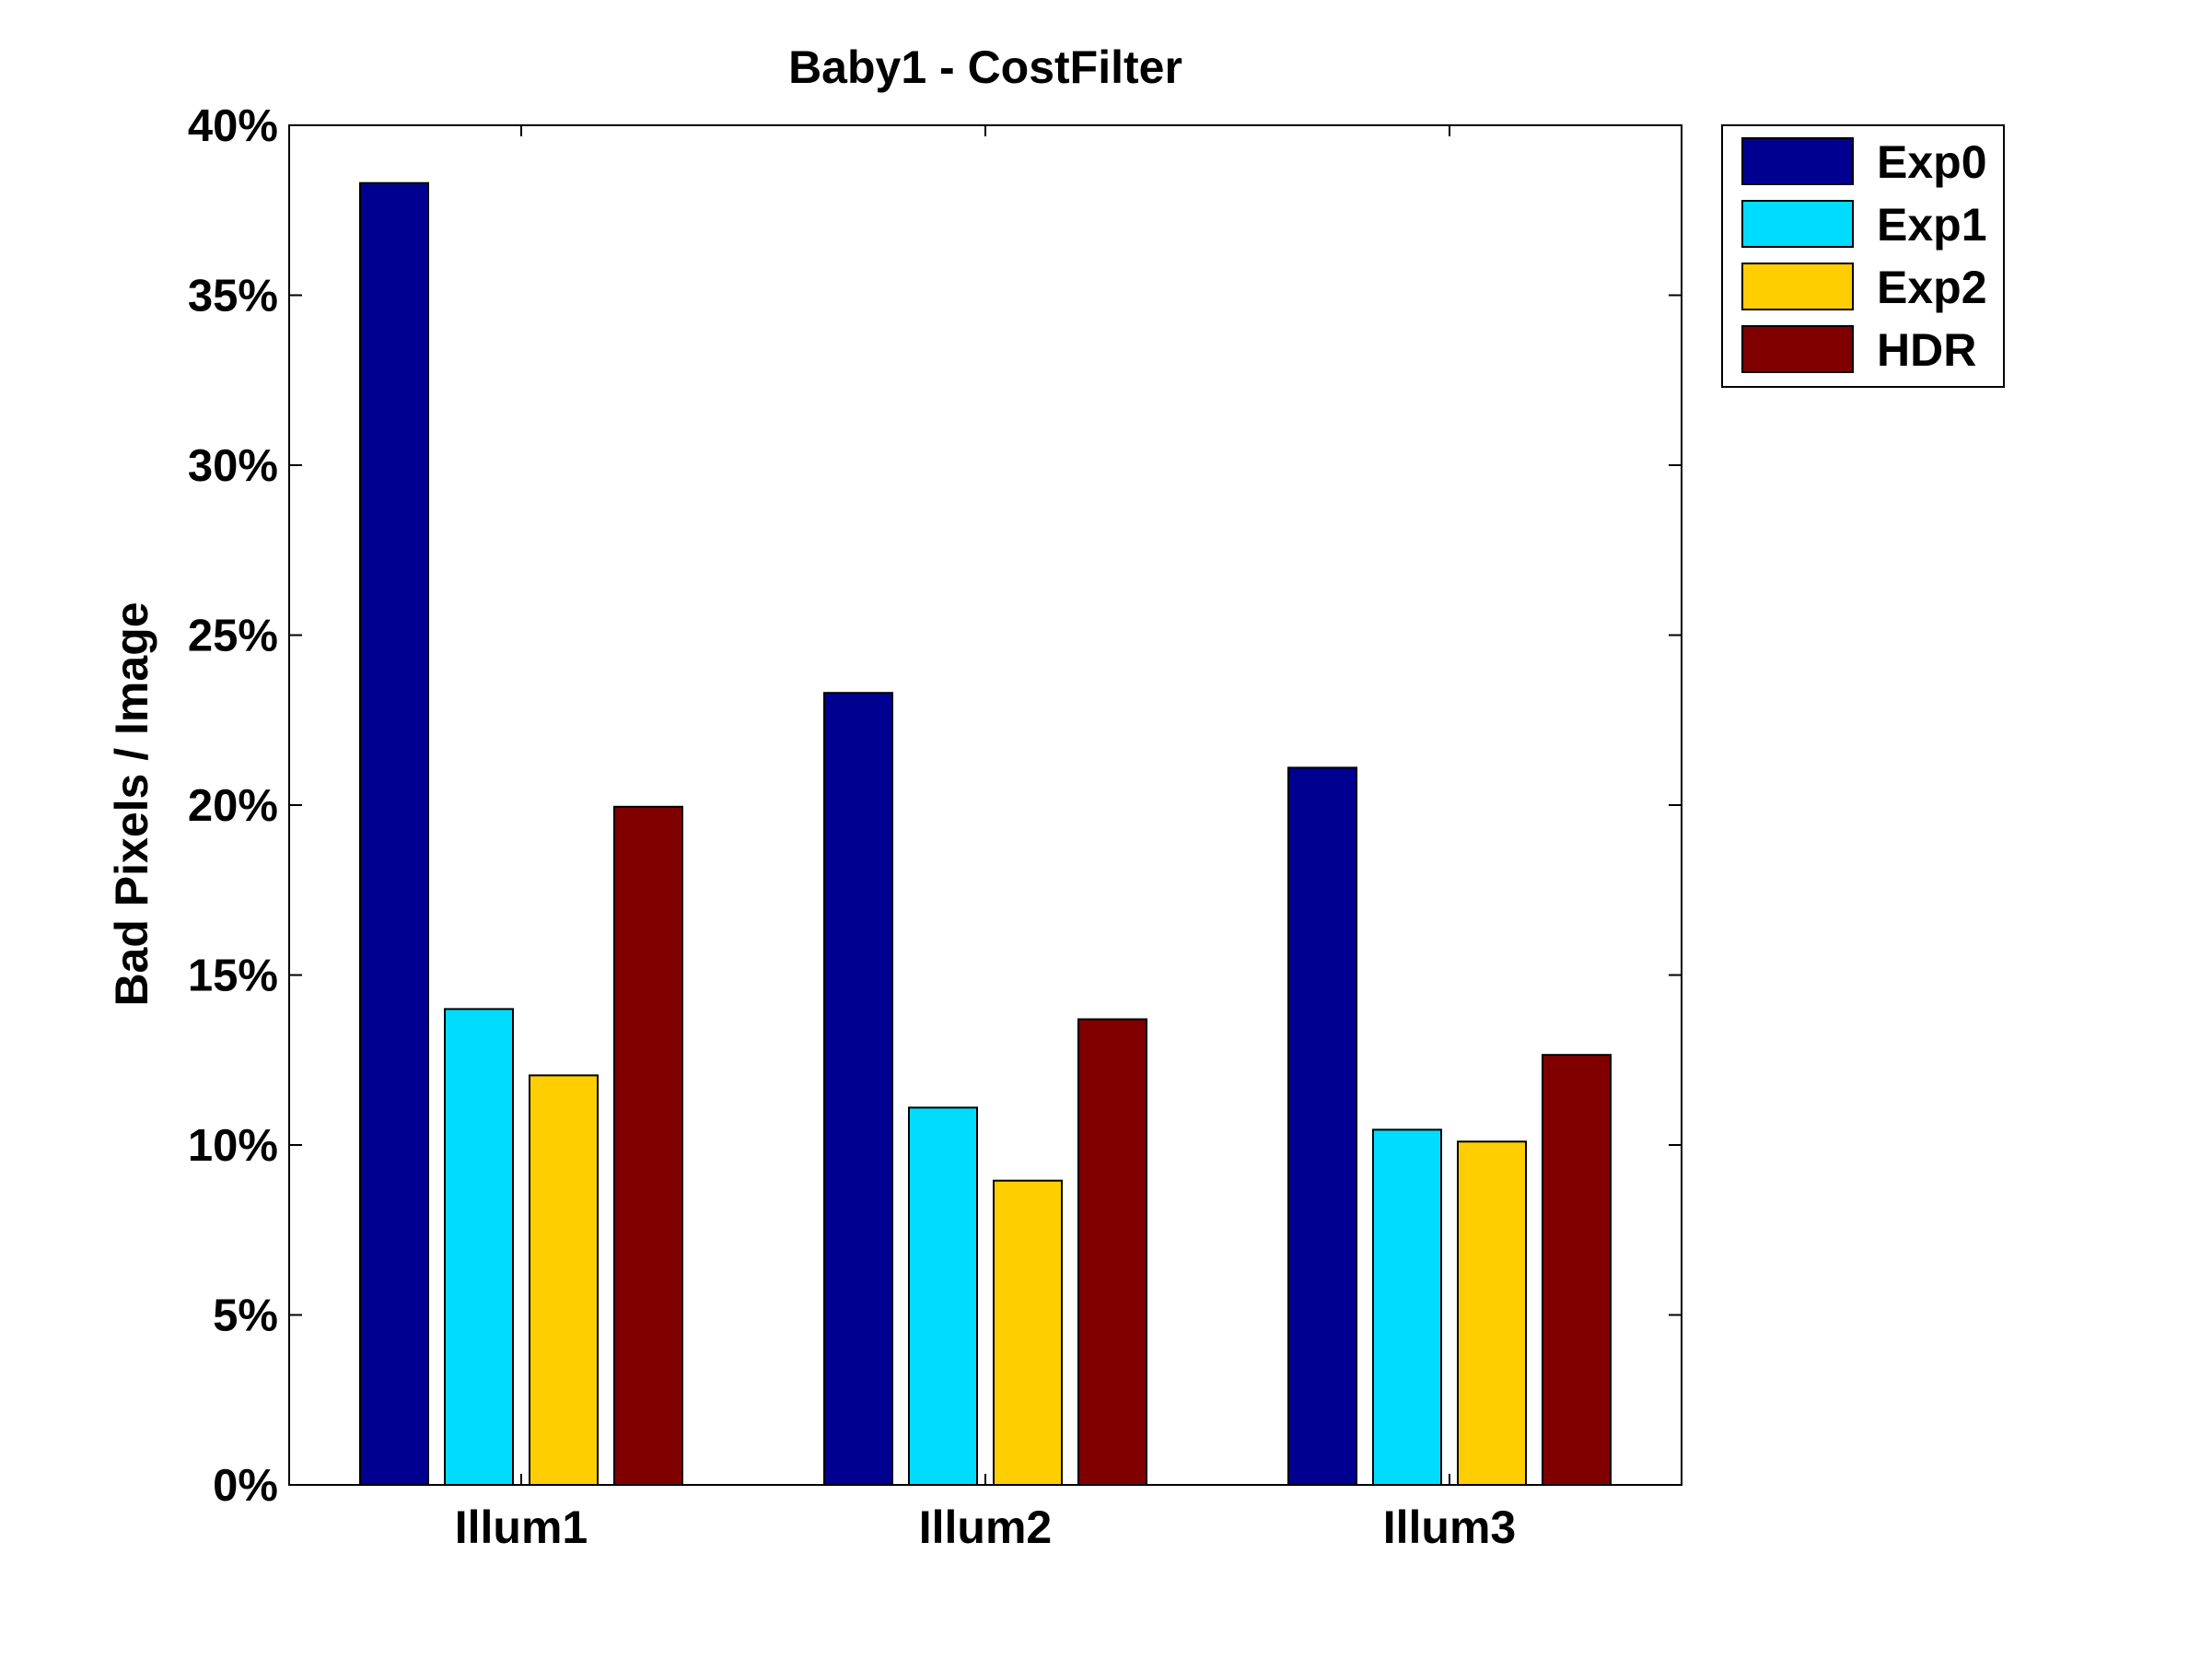  Describe the element at coordinates (233, 976) in the screenshot. I see `y-tick-label: 15%` at that location.